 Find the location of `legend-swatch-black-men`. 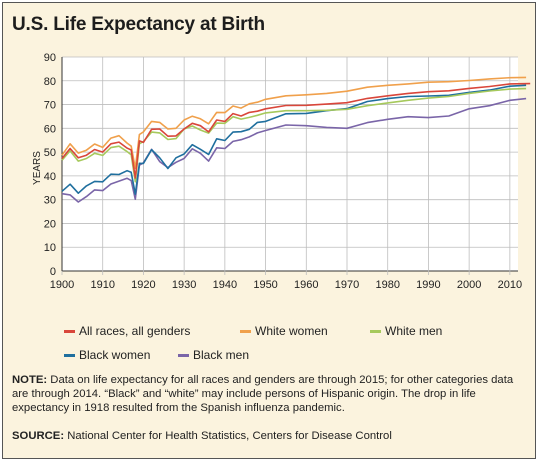

legend-swatch-black-men is located at coordinates (183, 356).